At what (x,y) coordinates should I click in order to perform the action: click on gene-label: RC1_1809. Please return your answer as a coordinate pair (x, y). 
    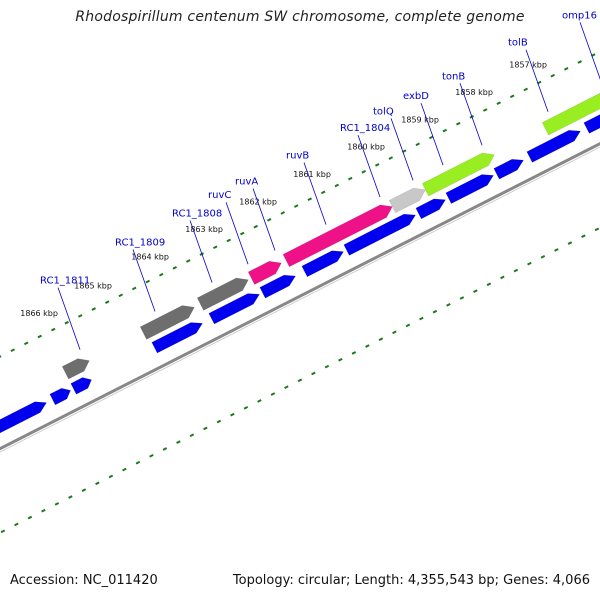
    Looking at the image, I should click on (140, 243).